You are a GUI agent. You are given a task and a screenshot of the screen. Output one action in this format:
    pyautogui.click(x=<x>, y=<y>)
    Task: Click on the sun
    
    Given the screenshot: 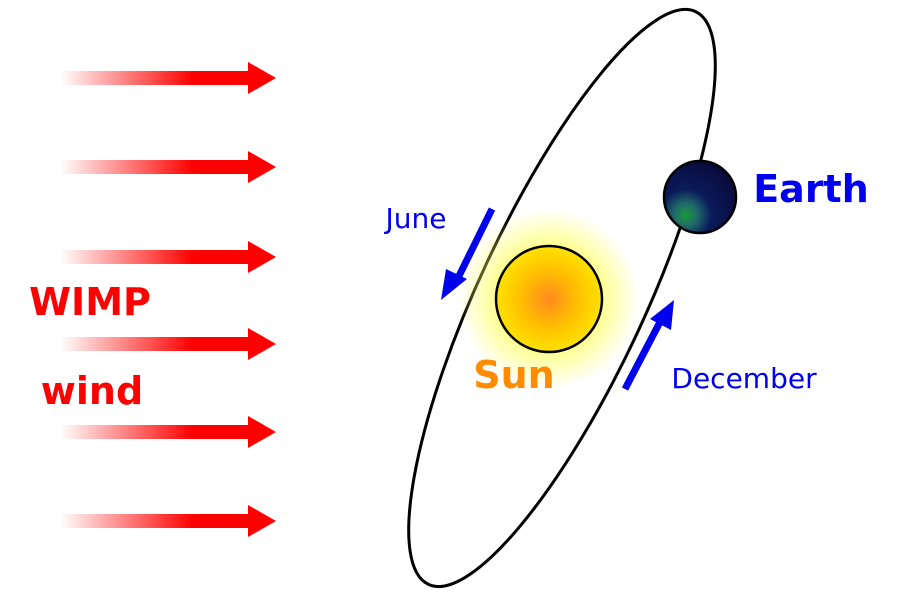 What is the action you would take?
    pyautogui.click(x=549, y=299)
    